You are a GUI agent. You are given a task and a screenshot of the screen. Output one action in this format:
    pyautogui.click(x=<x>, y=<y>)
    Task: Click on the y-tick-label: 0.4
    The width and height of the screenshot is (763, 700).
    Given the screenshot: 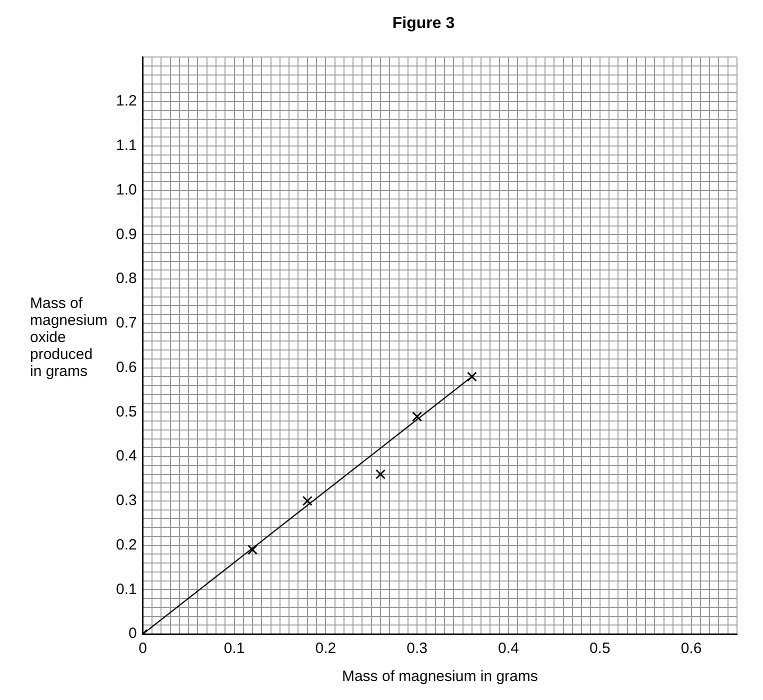 What is the action you would take?
    pyautogui.click(x=126, y=456)
    